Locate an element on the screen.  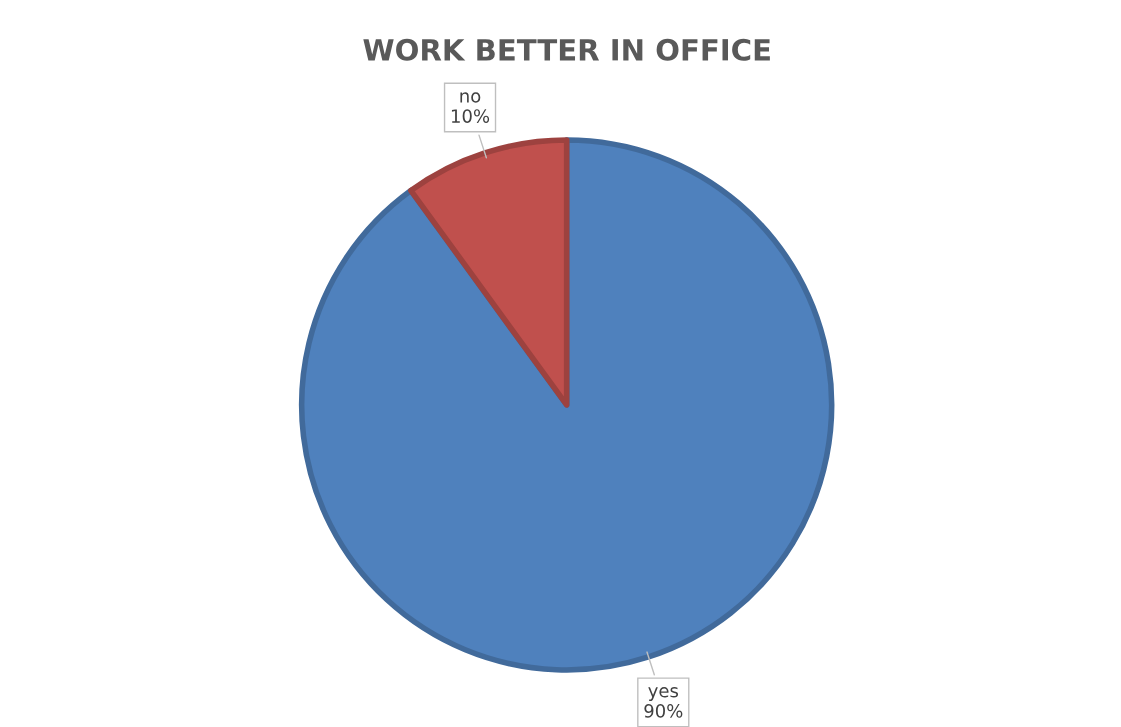
data-label: 90% is located at coordinates (663, 711).